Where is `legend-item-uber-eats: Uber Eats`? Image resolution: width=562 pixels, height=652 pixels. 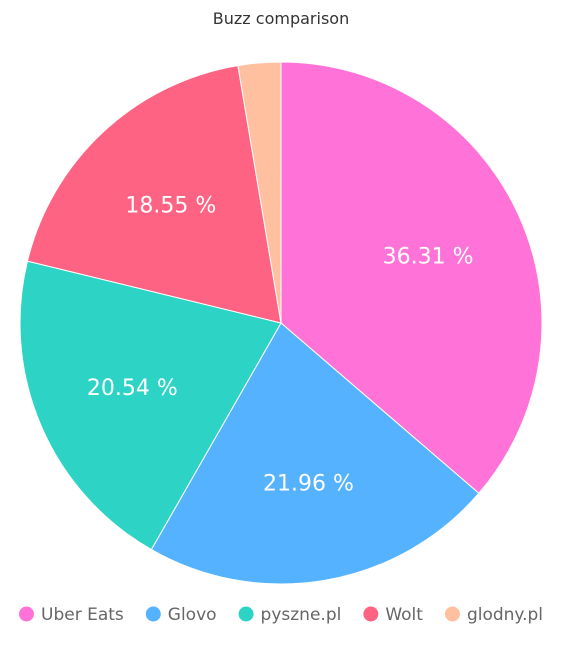
legend-item-uber-eats: Uber Eats is located at coordinates (71, 615).